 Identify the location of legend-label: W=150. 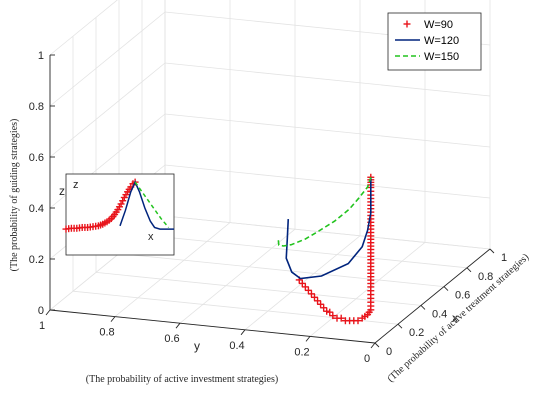
(441, 57).